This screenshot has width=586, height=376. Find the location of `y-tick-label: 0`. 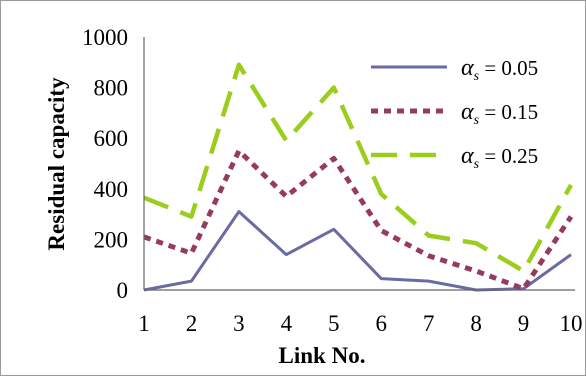

y-tick-label: 0 is located at coordinates (123, 290).